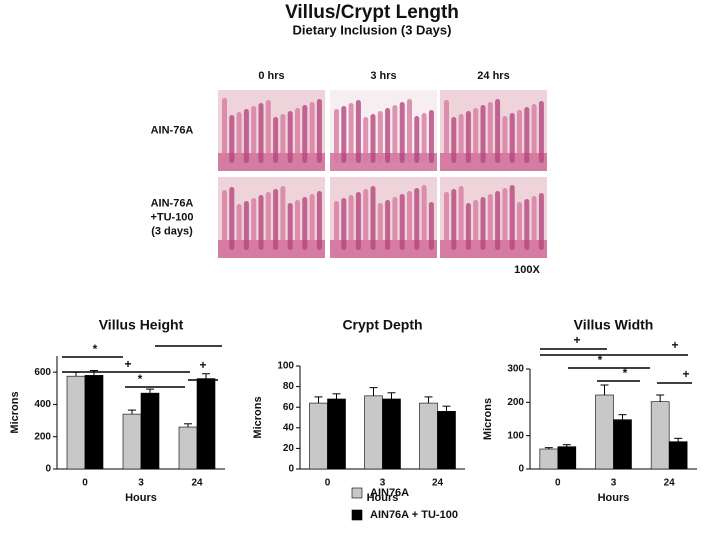 Image resolution: width=720 pixels, height=553 pixels. Describe the element at coordinates (515, 435) in the screenshot. I see `y-tick-label: 100` at that location.